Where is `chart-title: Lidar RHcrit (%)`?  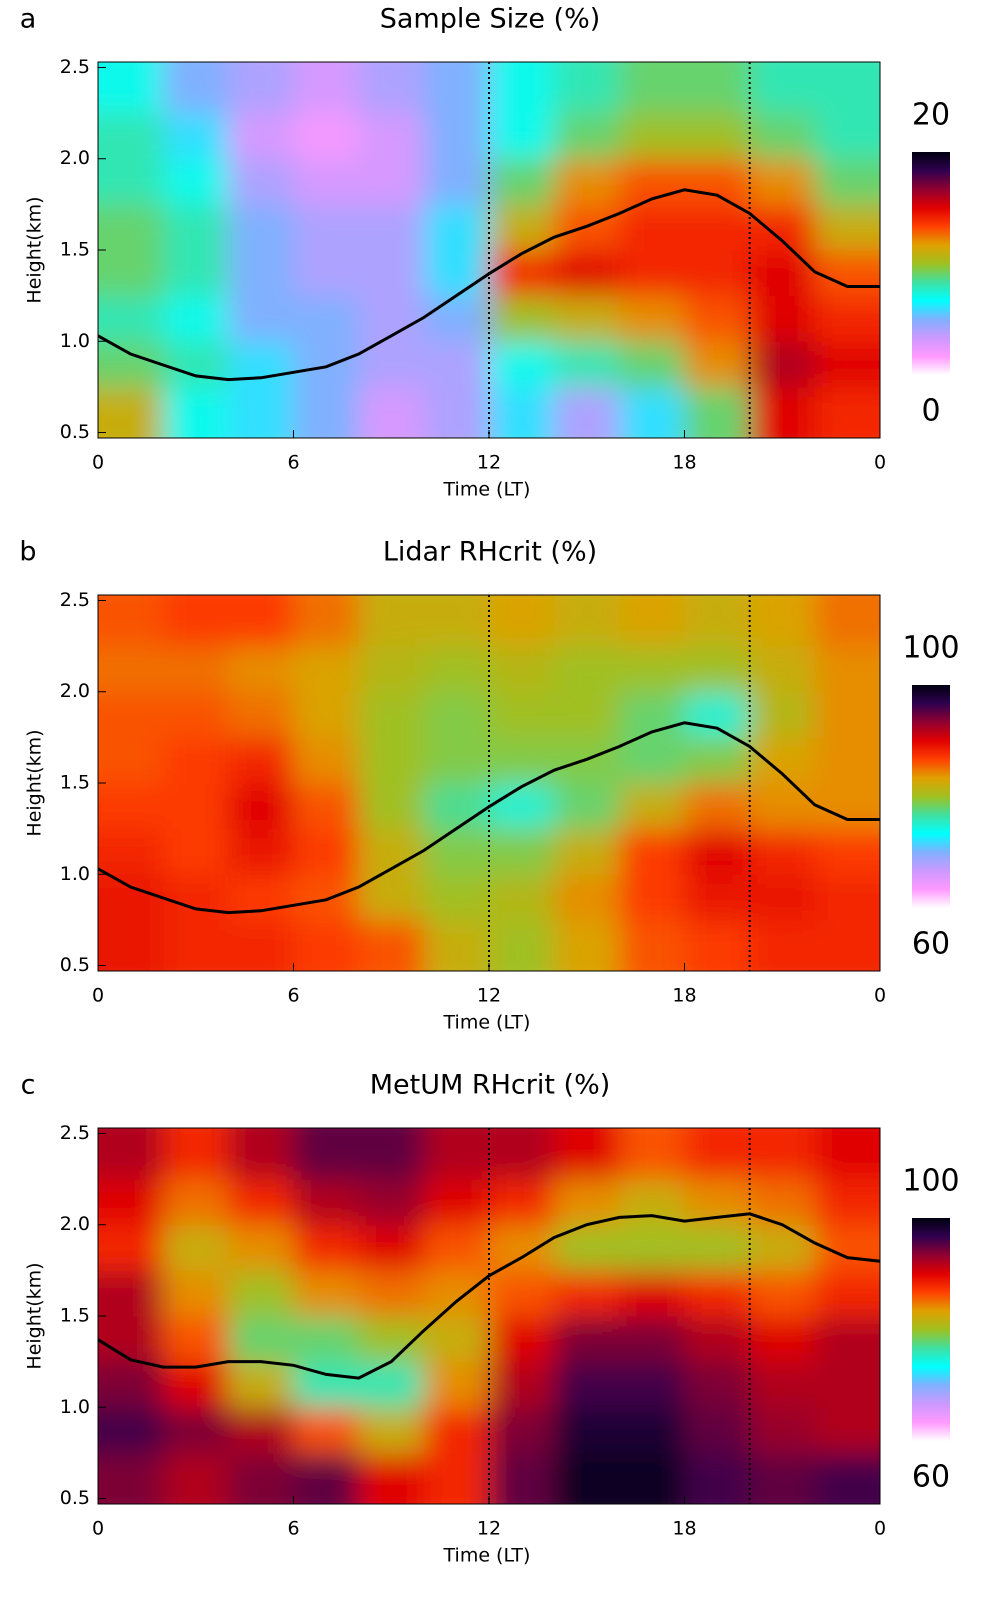 chart-title: Lidar RHcrit (%) is located at coordinates (490, 552).